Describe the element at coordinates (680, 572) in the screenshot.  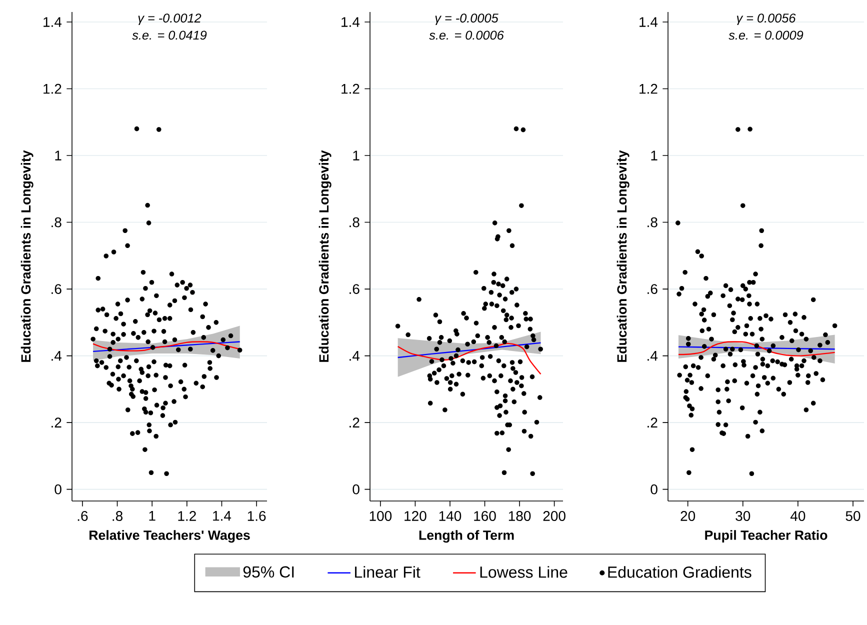
I see `legend-label: Education Gradients` at that location.